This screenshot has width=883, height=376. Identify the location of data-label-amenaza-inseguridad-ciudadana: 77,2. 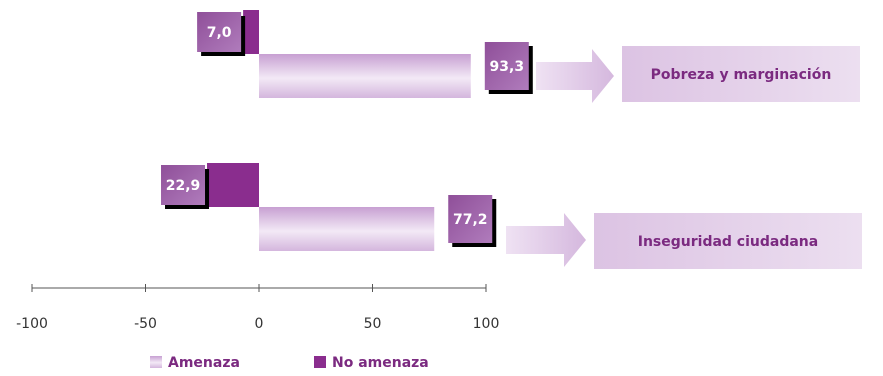
(470, 220).